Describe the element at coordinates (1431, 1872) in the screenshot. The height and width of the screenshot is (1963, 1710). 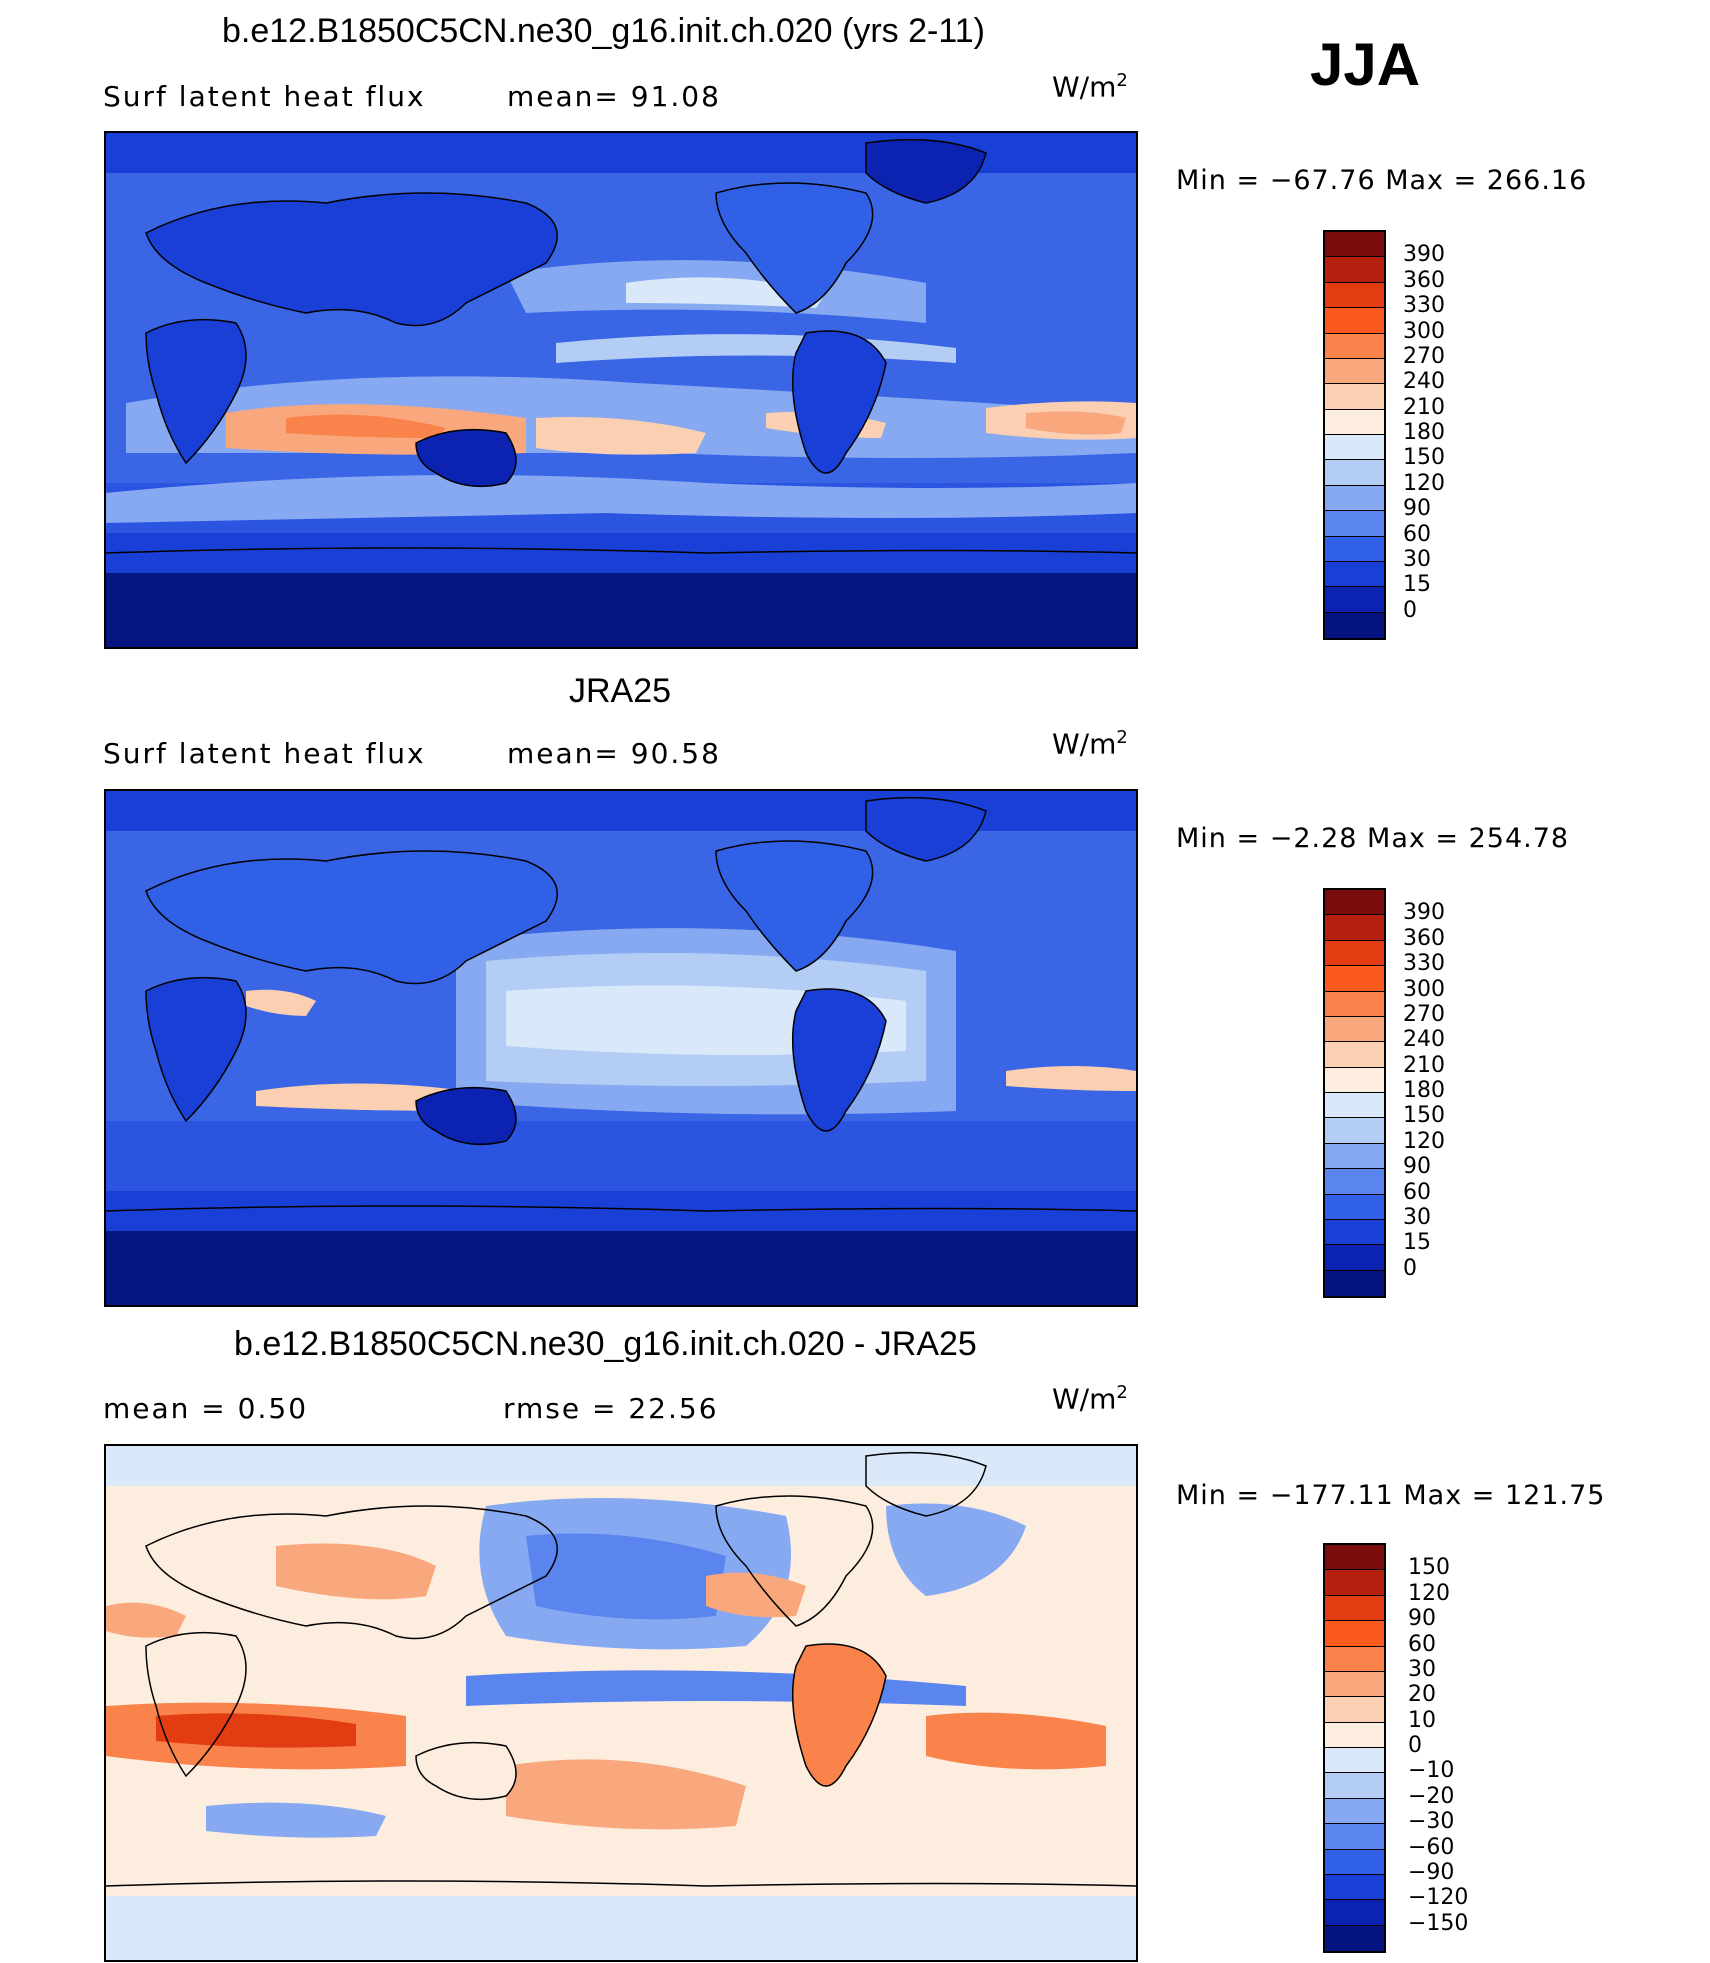
I see `colorbar-tick-label: −90` at that location.